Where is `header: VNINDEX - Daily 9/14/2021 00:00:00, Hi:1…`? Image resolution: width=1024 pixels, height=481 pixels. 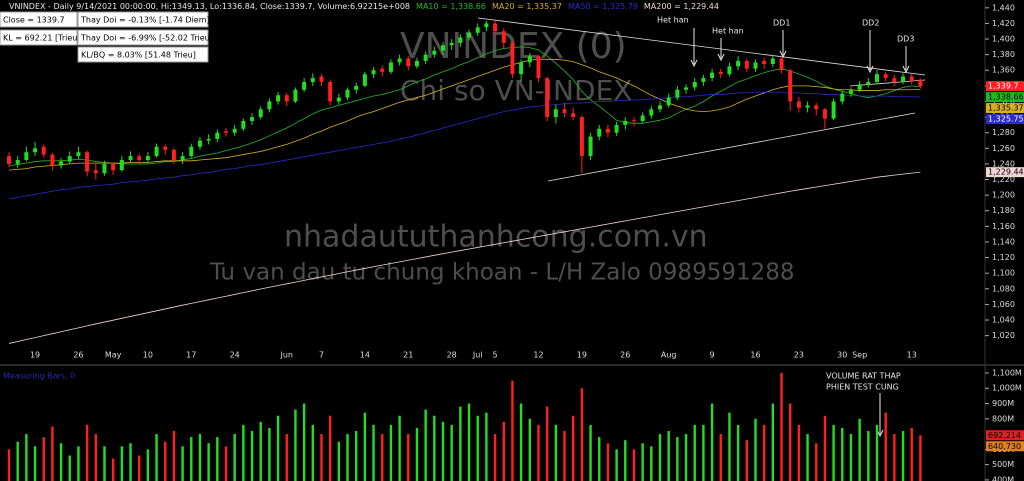 header: VNINDEX - Daily 9/14/2021 00:00:00, Hi:1… is located at coordinates (364, 6).